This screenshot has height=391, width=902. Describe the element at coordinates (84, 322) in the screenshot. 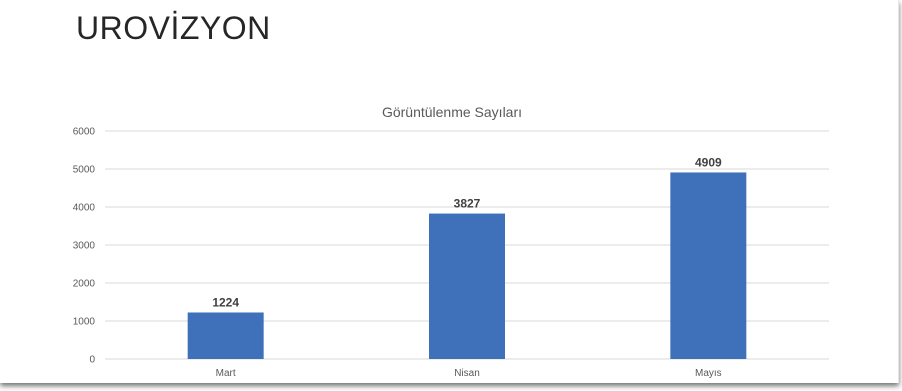

I see `y-tick-label: 1000` at that location.